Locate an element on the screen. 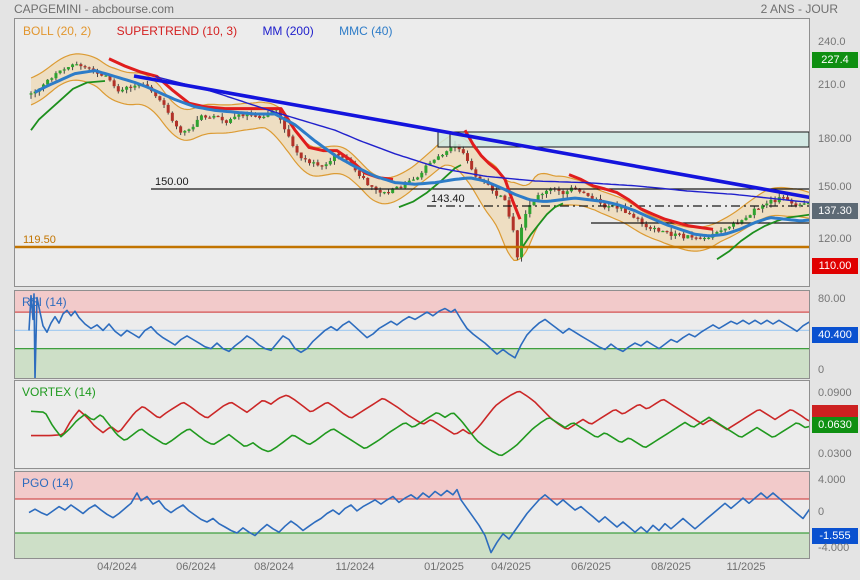  x-tick-label: 04/2024 is located at coordinates (117, 567).